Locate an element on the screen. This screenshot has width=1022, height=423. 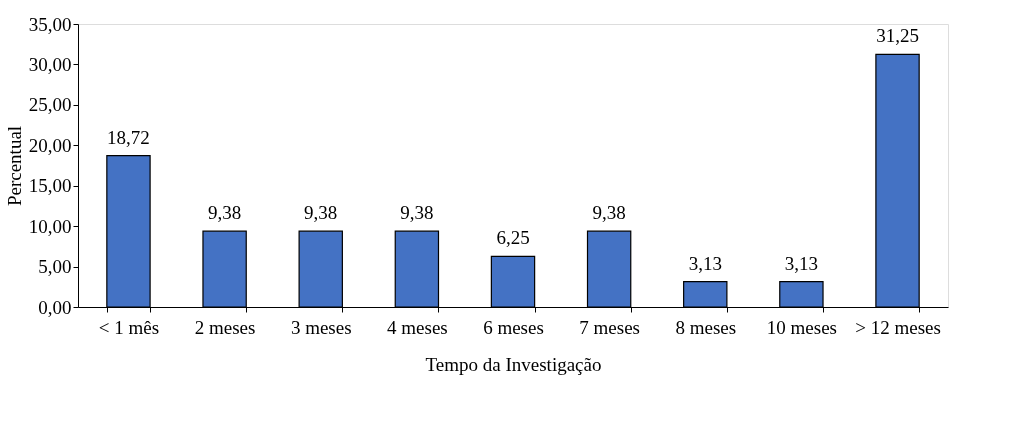
y-tick-label: 35,00 is located at coordinates (50, 24).